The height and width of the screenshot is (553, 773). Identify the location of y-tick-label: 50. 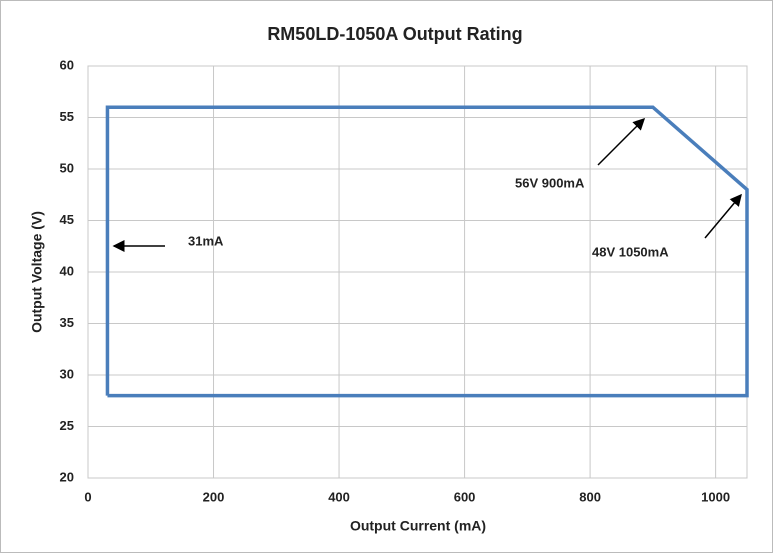
(67, 167).